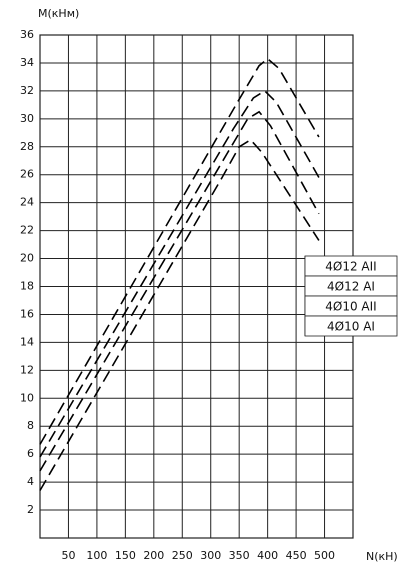  I want to click on x-tick-label: 300, so click(210, 555).